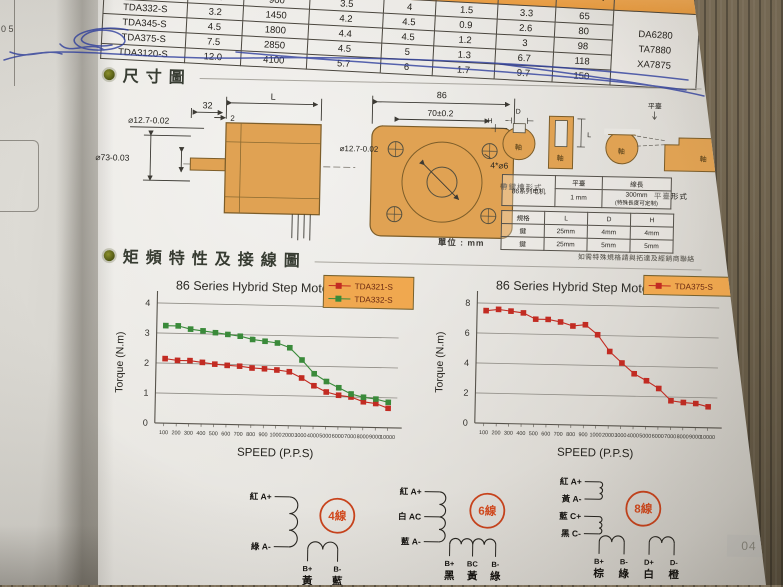 The image size is (783, 587). What do you see at coordinates (518, 147) in the screenshot?
I see `shaft-char-1: 軸` at bounding box center [518, 147].